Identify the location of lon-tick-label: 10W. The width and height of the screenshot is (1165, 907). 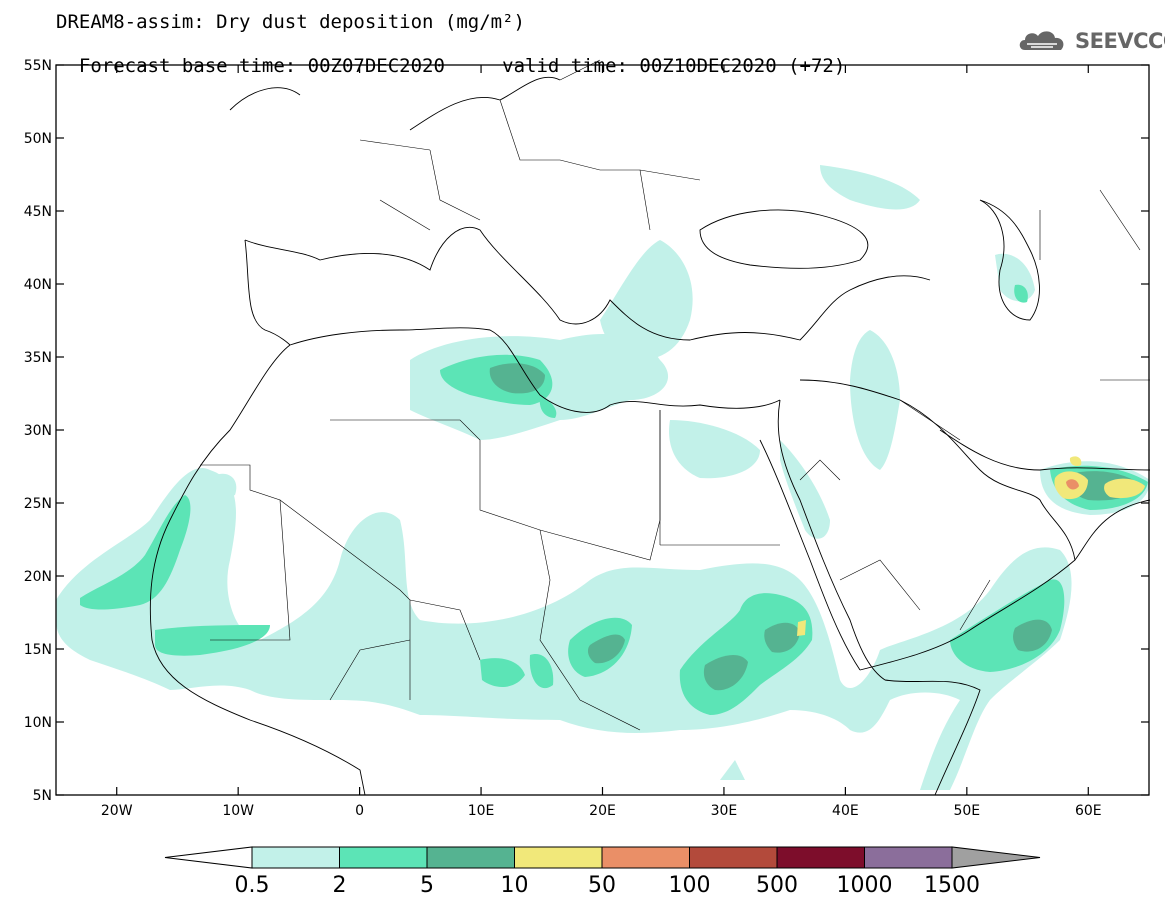
(238, 811).